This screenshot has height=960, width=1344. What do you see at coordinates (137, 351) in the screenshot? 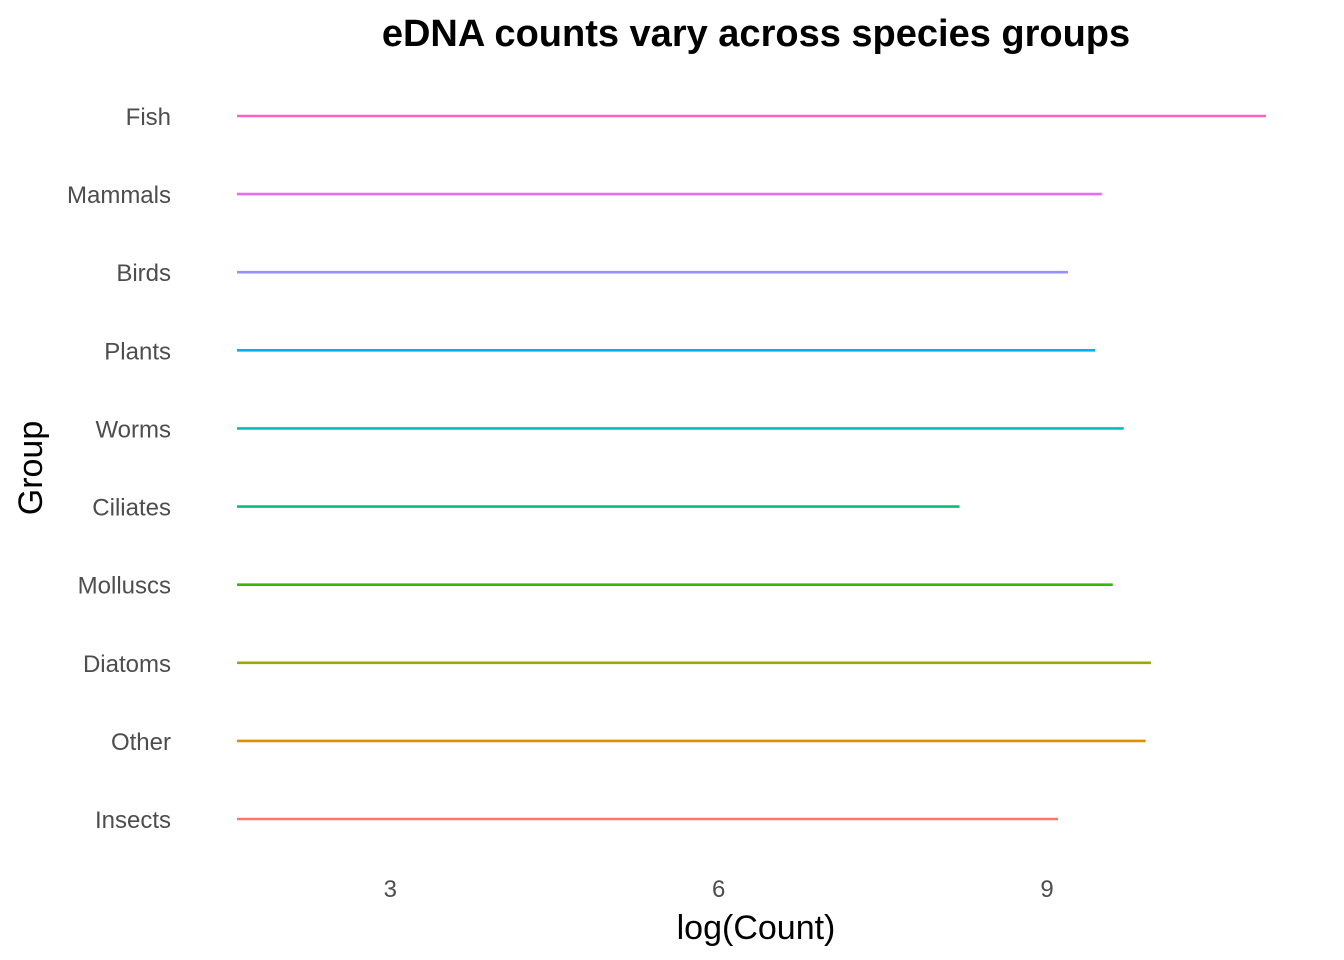
I see `y-tick-label: Plants` at bounding box center [137, 351].